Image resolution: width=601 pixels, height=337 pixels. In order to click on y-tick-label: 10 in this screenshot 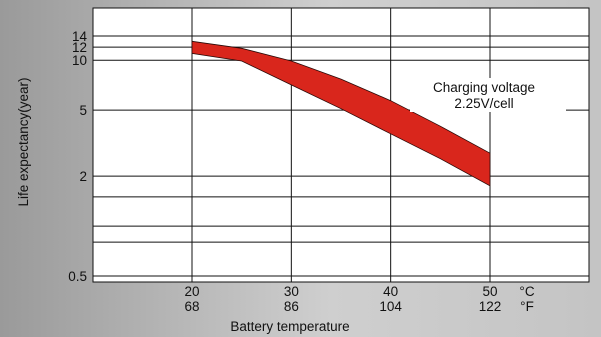, I will do `click(79, 60)`.